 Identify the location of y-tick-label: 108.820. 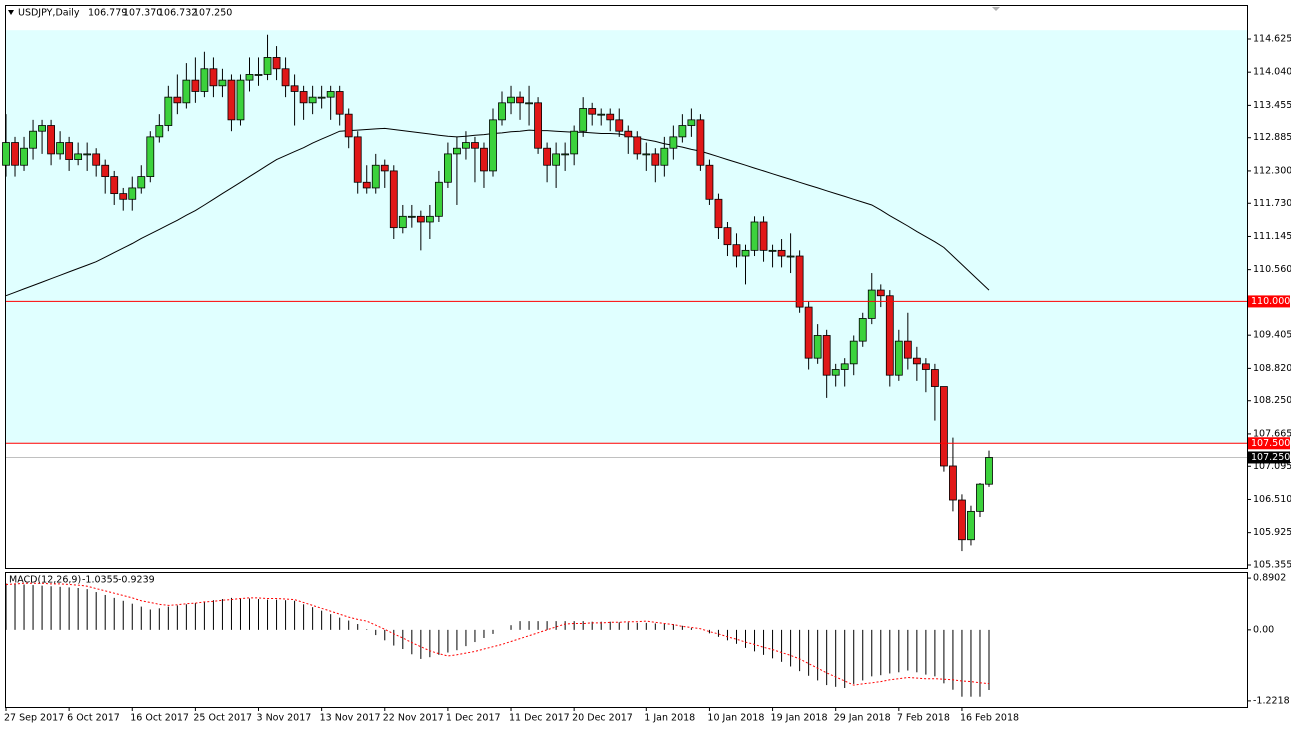
(1272, 368).